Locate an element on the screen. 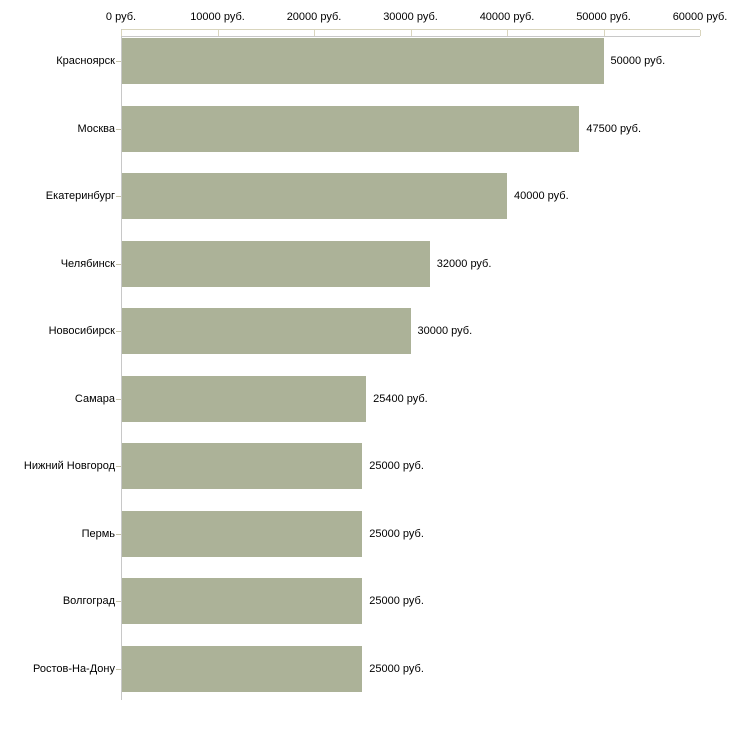 The height and width of the screenshot is (730, 730). x-axis-line is located at coordinates (410, 29).